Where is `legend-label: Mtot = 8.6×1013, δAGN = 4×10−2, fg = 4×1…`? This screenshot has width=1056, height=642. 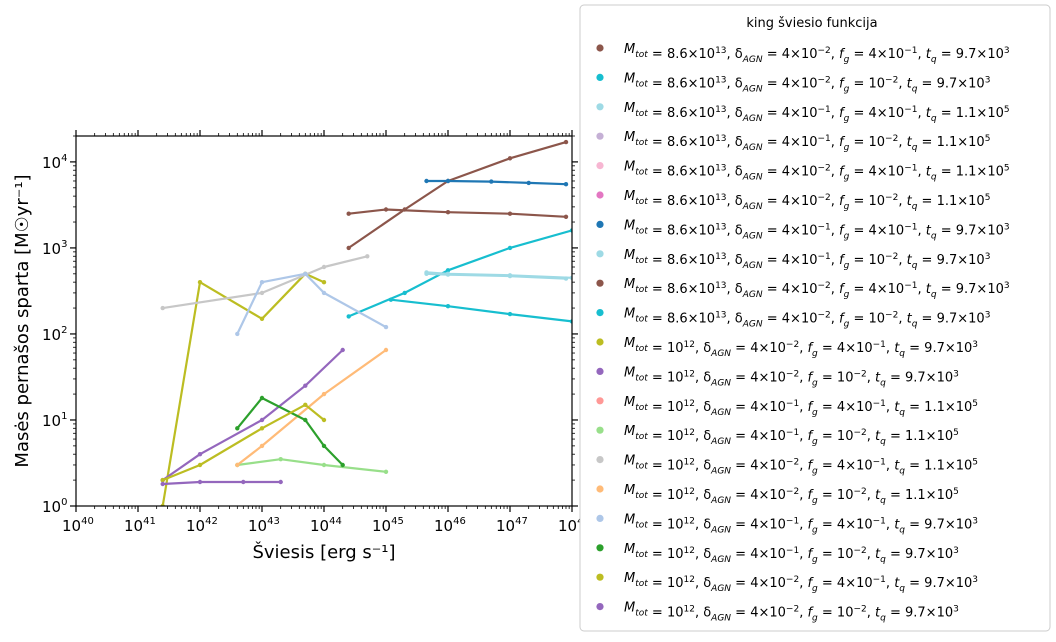 legend-label: Mtot = 8.6×1013, δAGN = 4×10−2, fg = 4×1… is located at coordinates (817, 171).